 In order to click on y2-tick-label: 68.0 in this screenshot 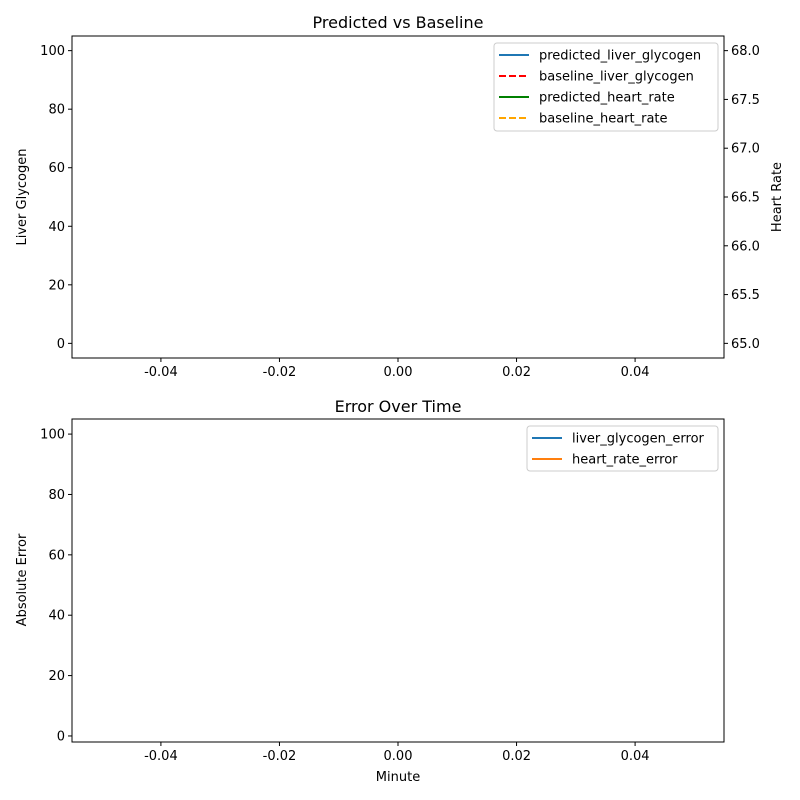, I will do `click(745, 51)`.